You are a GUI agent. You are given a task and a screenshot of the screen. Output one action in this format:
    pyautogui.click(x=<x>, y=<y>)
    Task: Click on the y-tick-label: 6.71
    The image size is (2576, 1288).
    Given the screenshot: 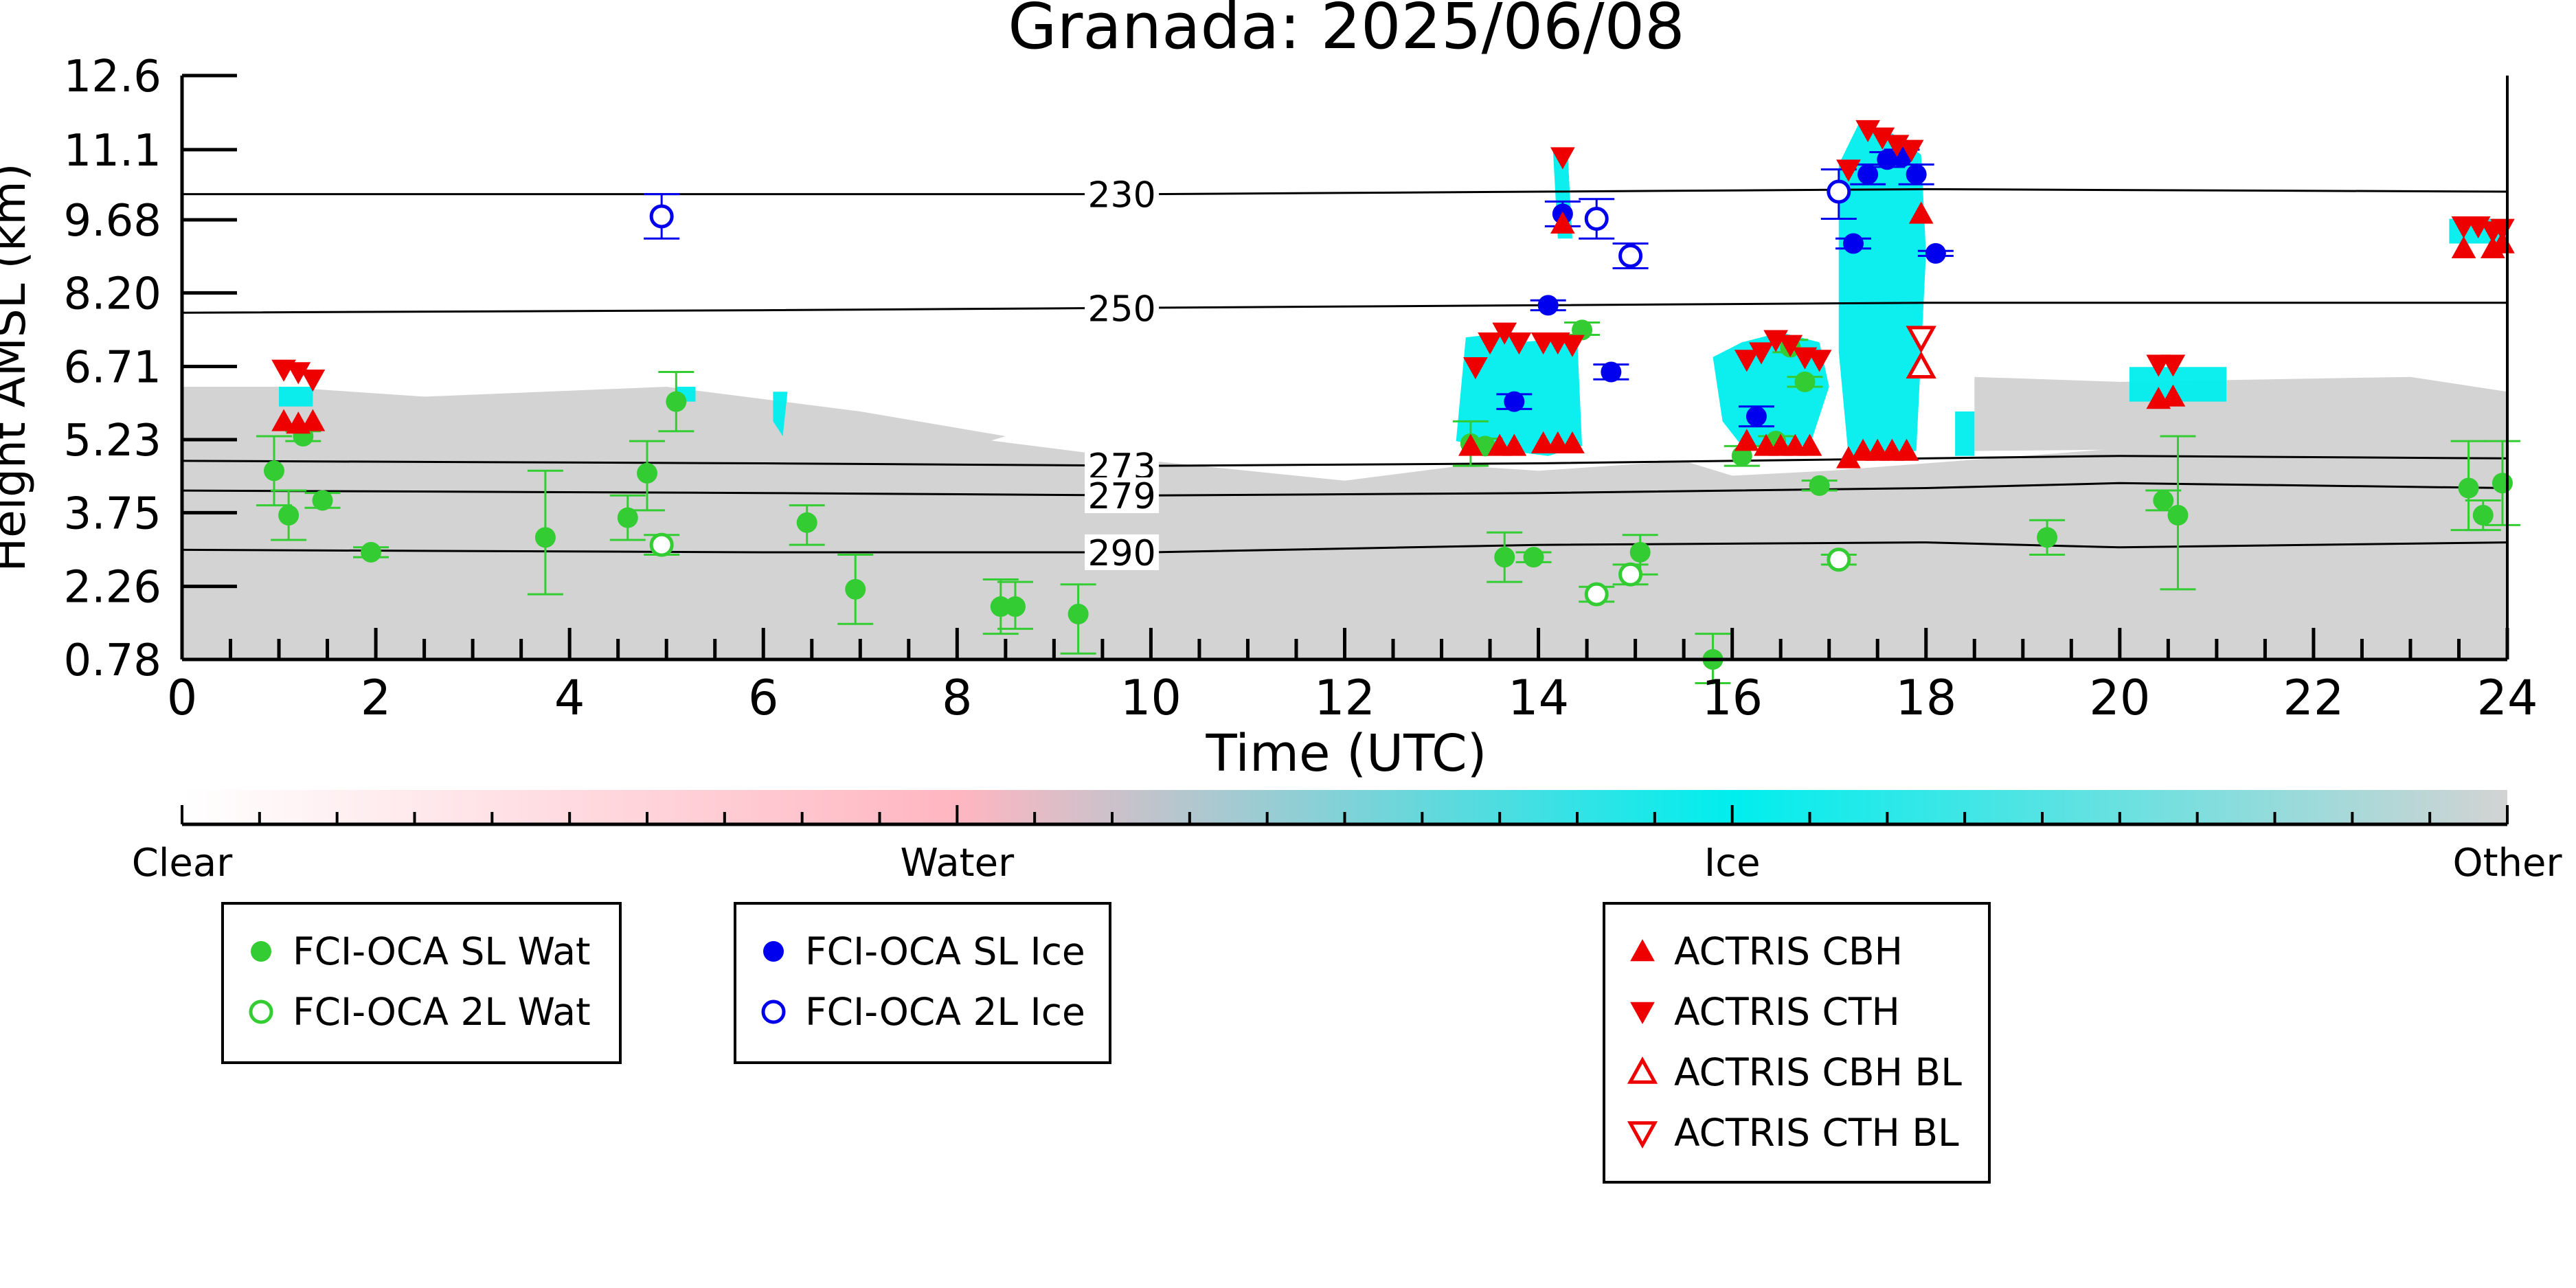 What is the action you would take?
    pyautogui.click(x=113, y=368)
    